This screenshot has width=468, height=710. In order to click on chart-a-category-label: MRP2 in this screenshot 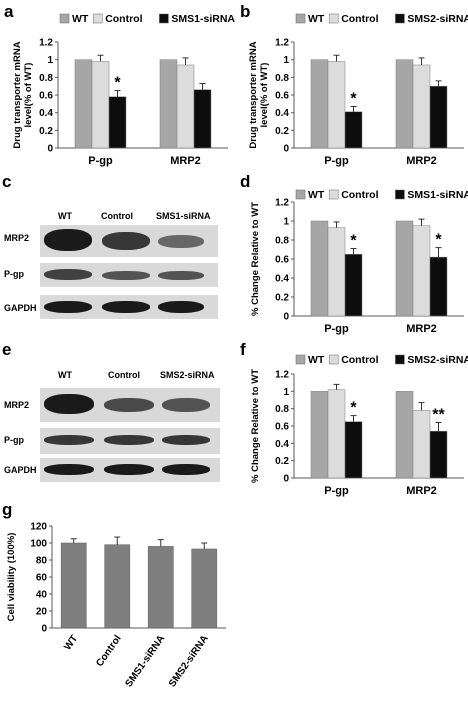, I will do `click(185, 161)`.